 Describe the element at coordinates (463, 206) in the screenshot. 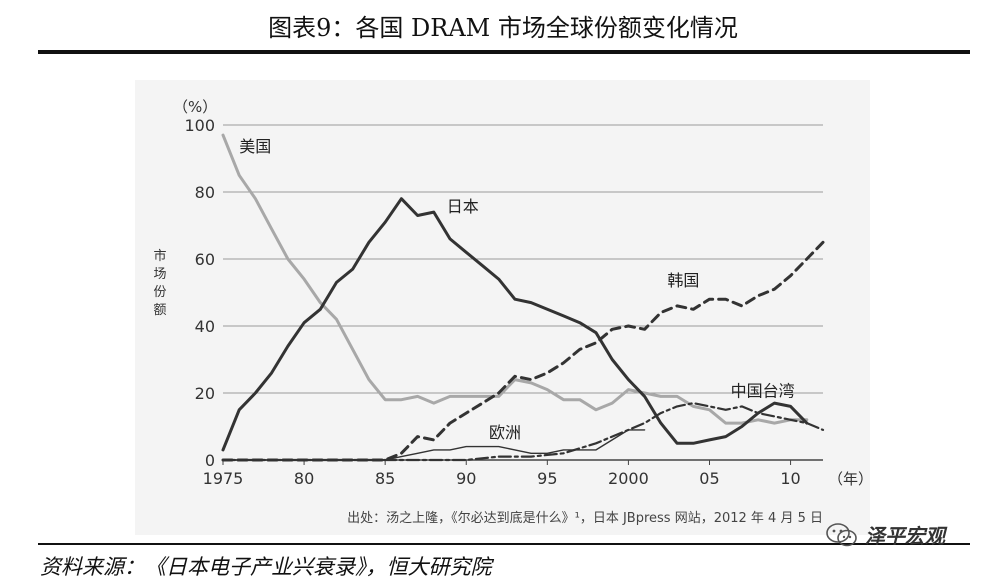

I see `series-label: 日本` at that location.